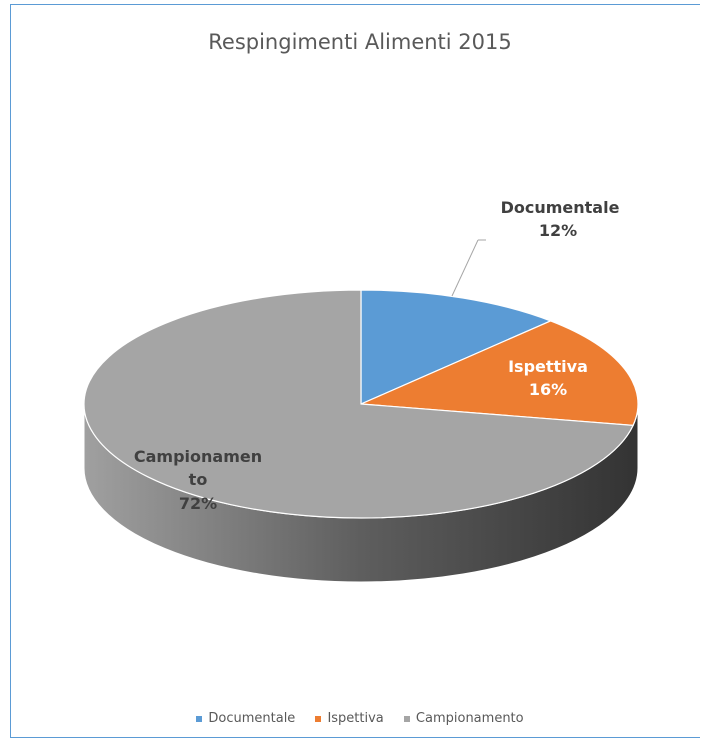 Image resolution: width=702 pixels, height=740 pixels. What do you see at coordinates (456, 347) in the screenshot?
I see `pie-slice-documentale` at bounding box center [456, 347].